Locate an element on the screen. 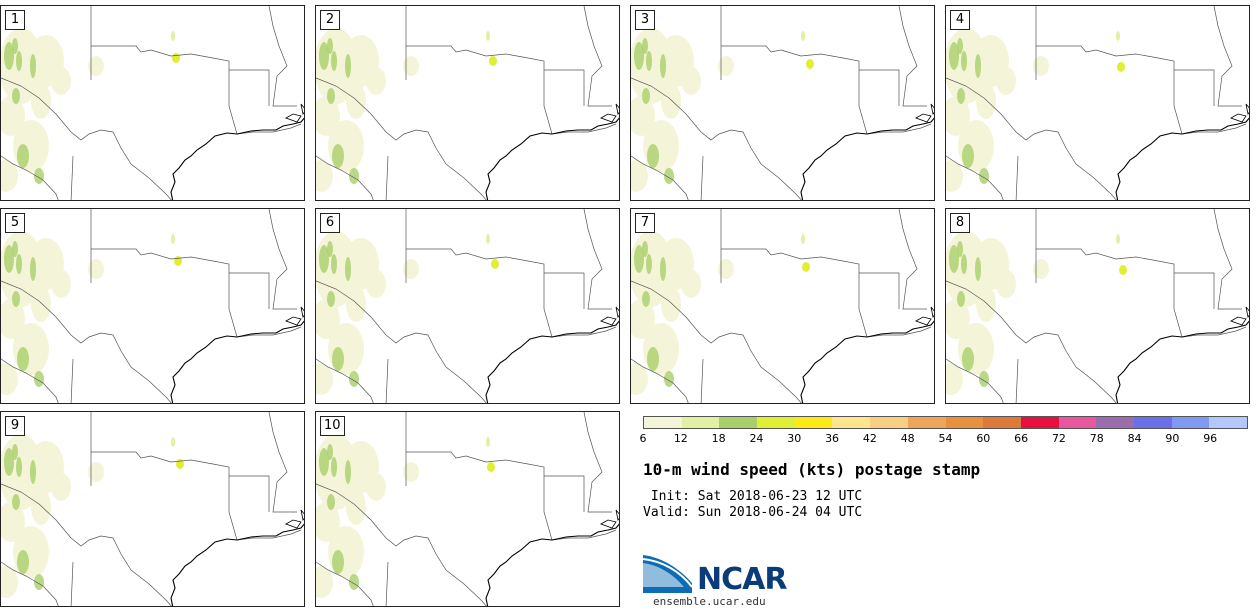 Image resolution: width=1260 pixels, height=610 pixels. colorbar-tick-label: 96 is located at coordinates (1210, 438).